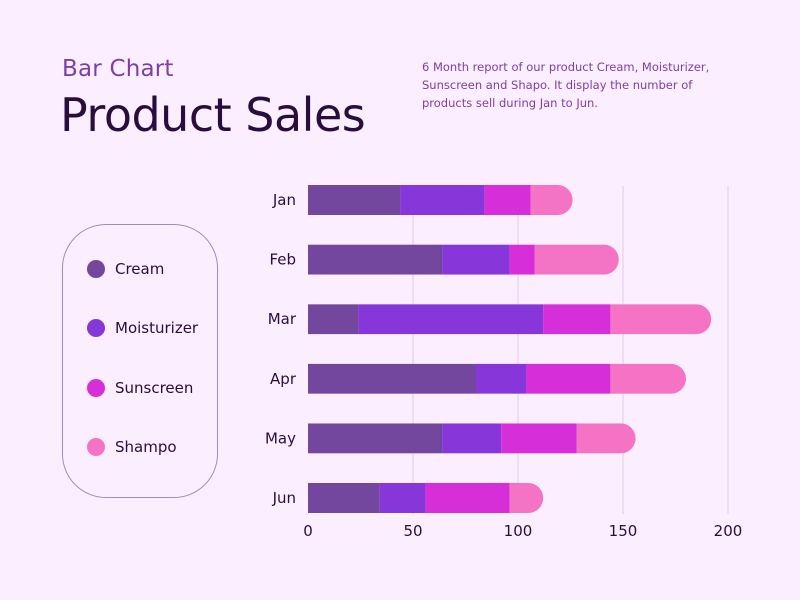  Describe the element at coordinates (402, 498) in the screenshot. I see `bar-jun-moisturizer` at that location.